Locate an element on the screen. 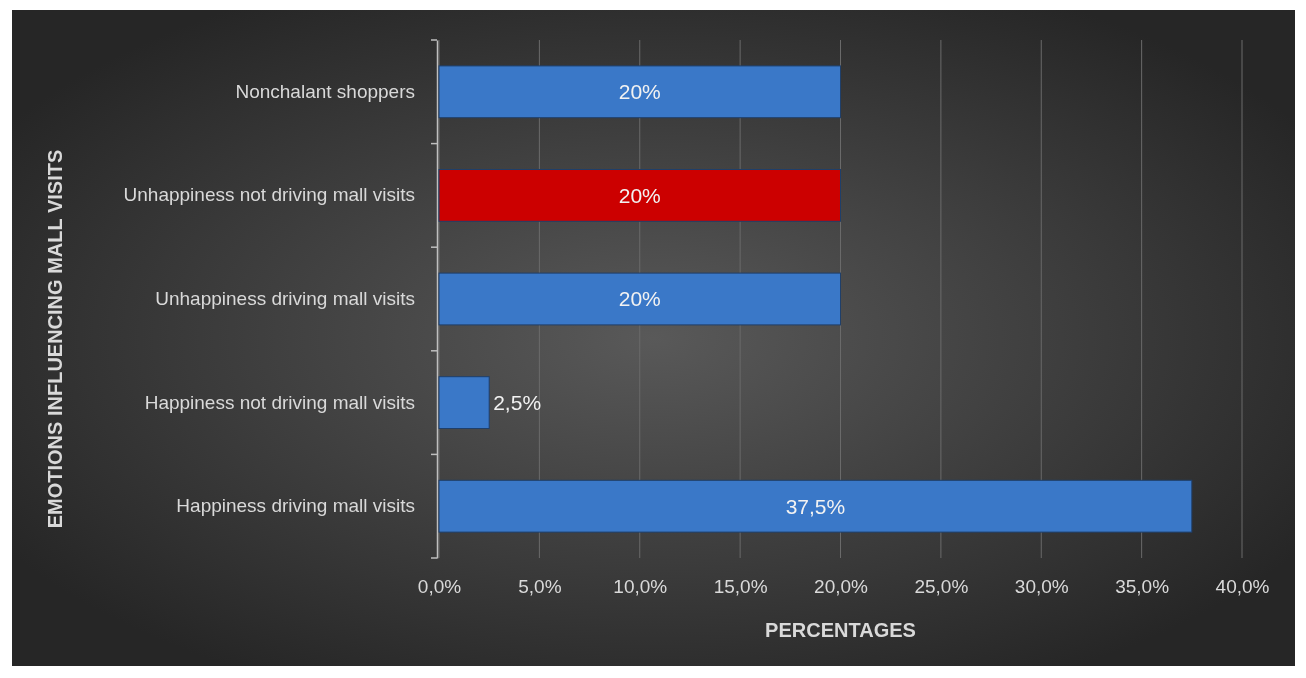  x-tick-label: 5,0% is located at coordinates (540, 587).